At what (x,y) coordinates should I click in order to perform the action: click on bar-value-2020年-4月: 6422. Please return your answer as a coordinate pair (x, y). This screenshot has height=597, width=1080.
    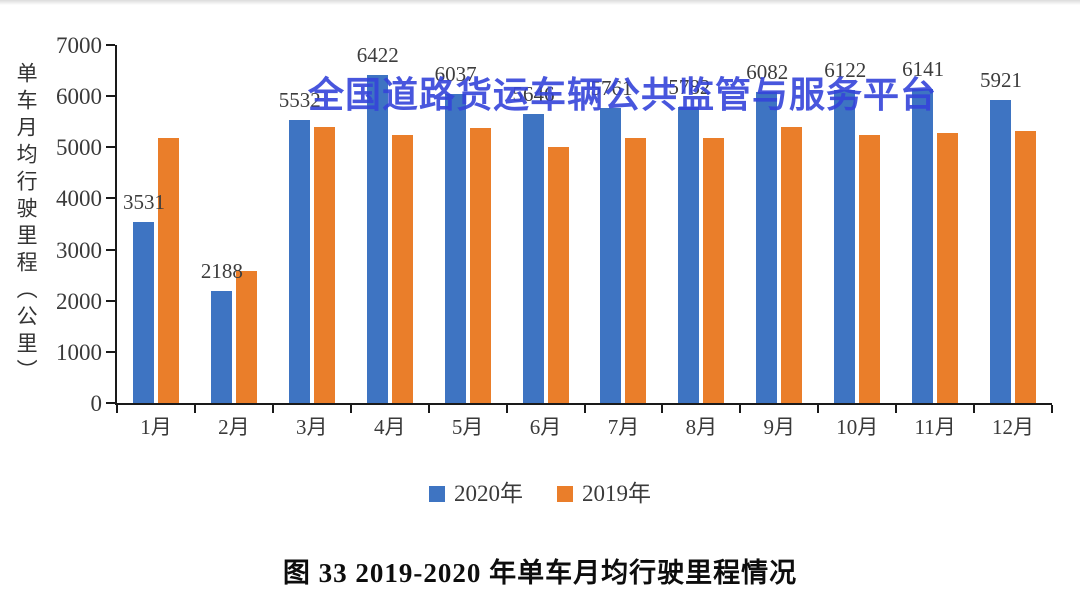
    Looking at the image, I should click on (377, 54).